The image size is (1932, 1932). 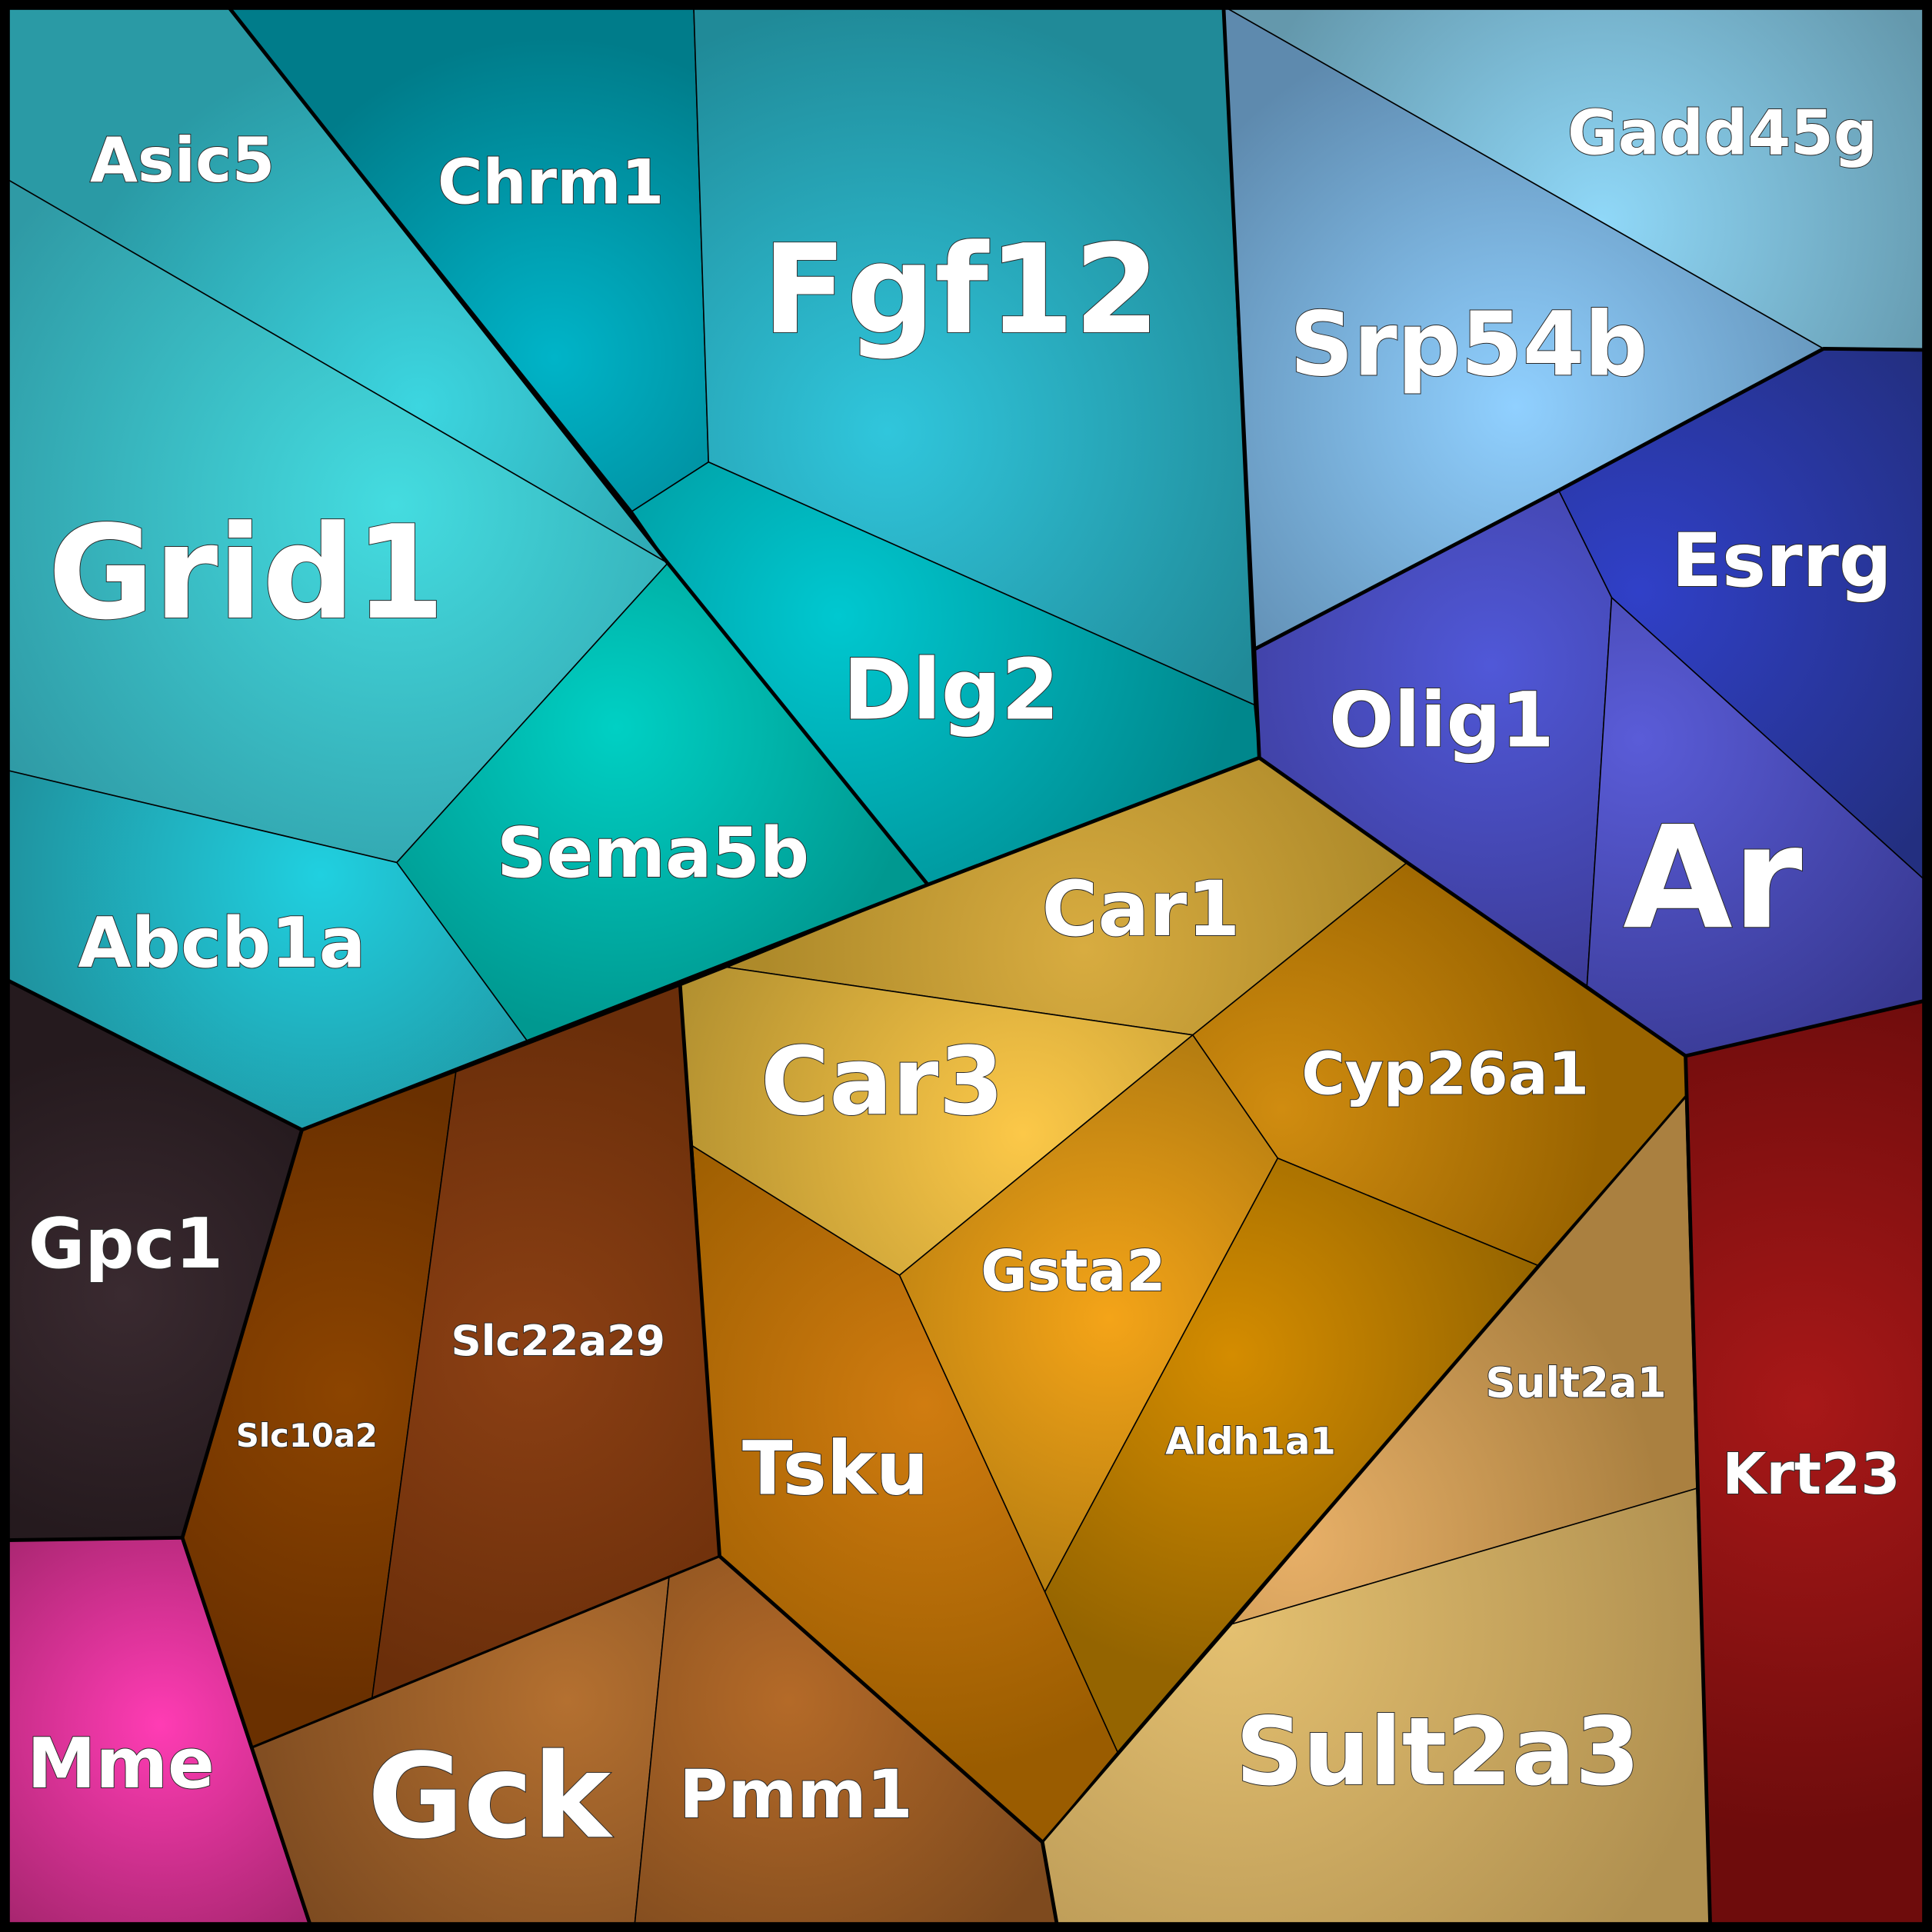 I want to click on cell-label: Ar, so click(x=1713, y=878).